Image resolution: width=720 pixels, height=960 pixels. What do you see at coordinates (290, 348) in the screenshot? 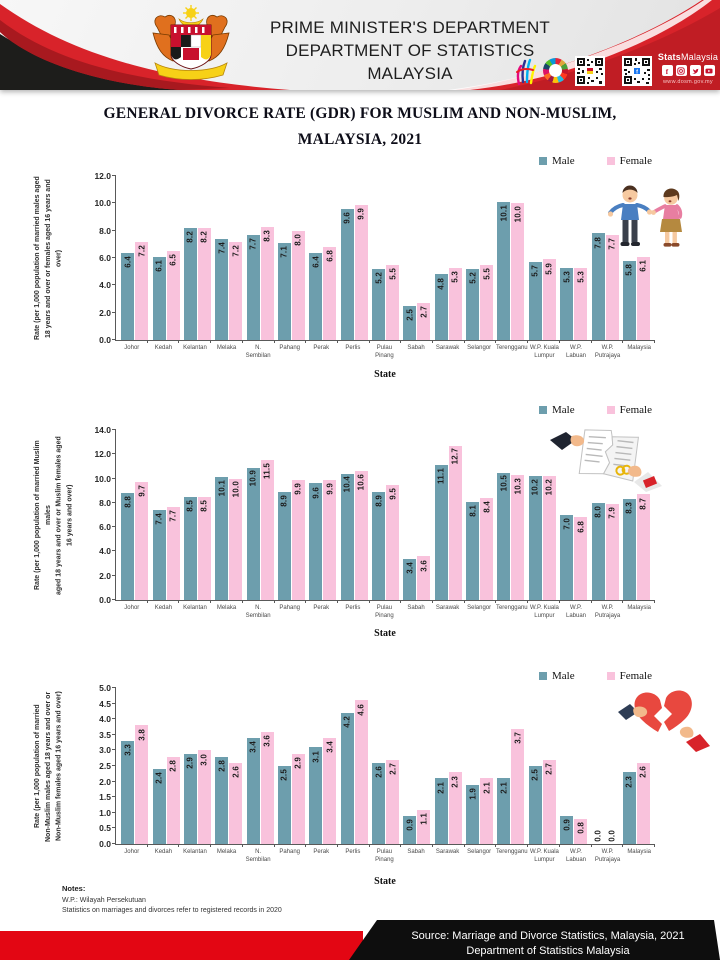
I see `x-axis-category-label: Pahang` at bounding box center [290, 348].